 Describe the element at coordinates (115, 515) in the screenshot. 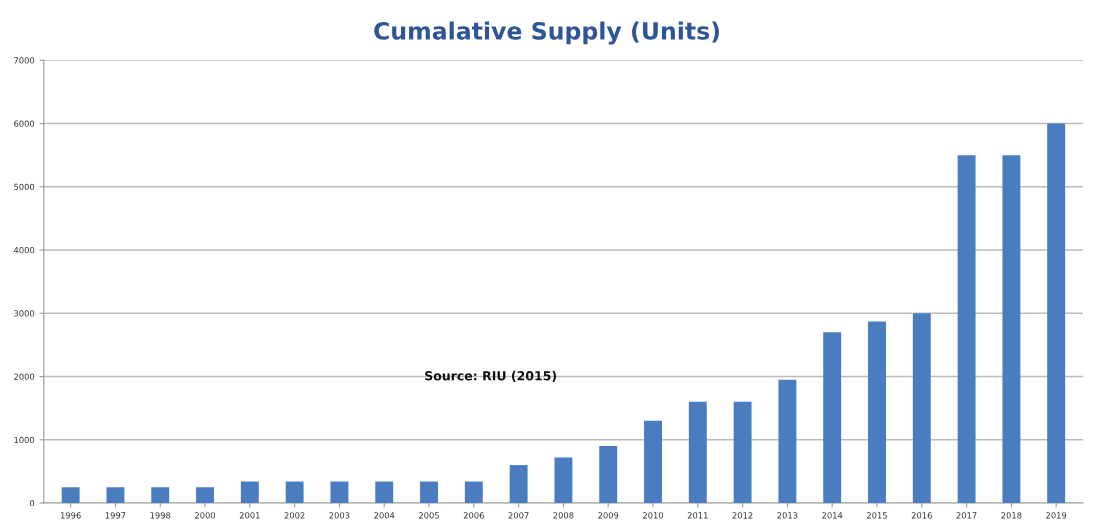

I see `x-tick-label: 1997` at that location.